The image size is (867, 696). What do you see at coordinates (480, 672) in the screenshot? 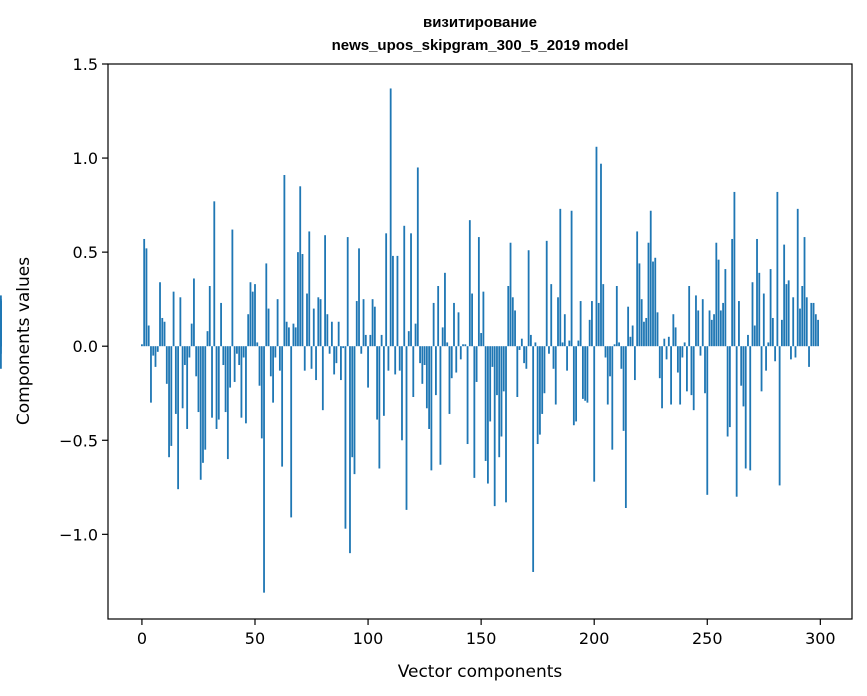
I see `x-axis-label: Vector components` at bounding box center [480, 672].